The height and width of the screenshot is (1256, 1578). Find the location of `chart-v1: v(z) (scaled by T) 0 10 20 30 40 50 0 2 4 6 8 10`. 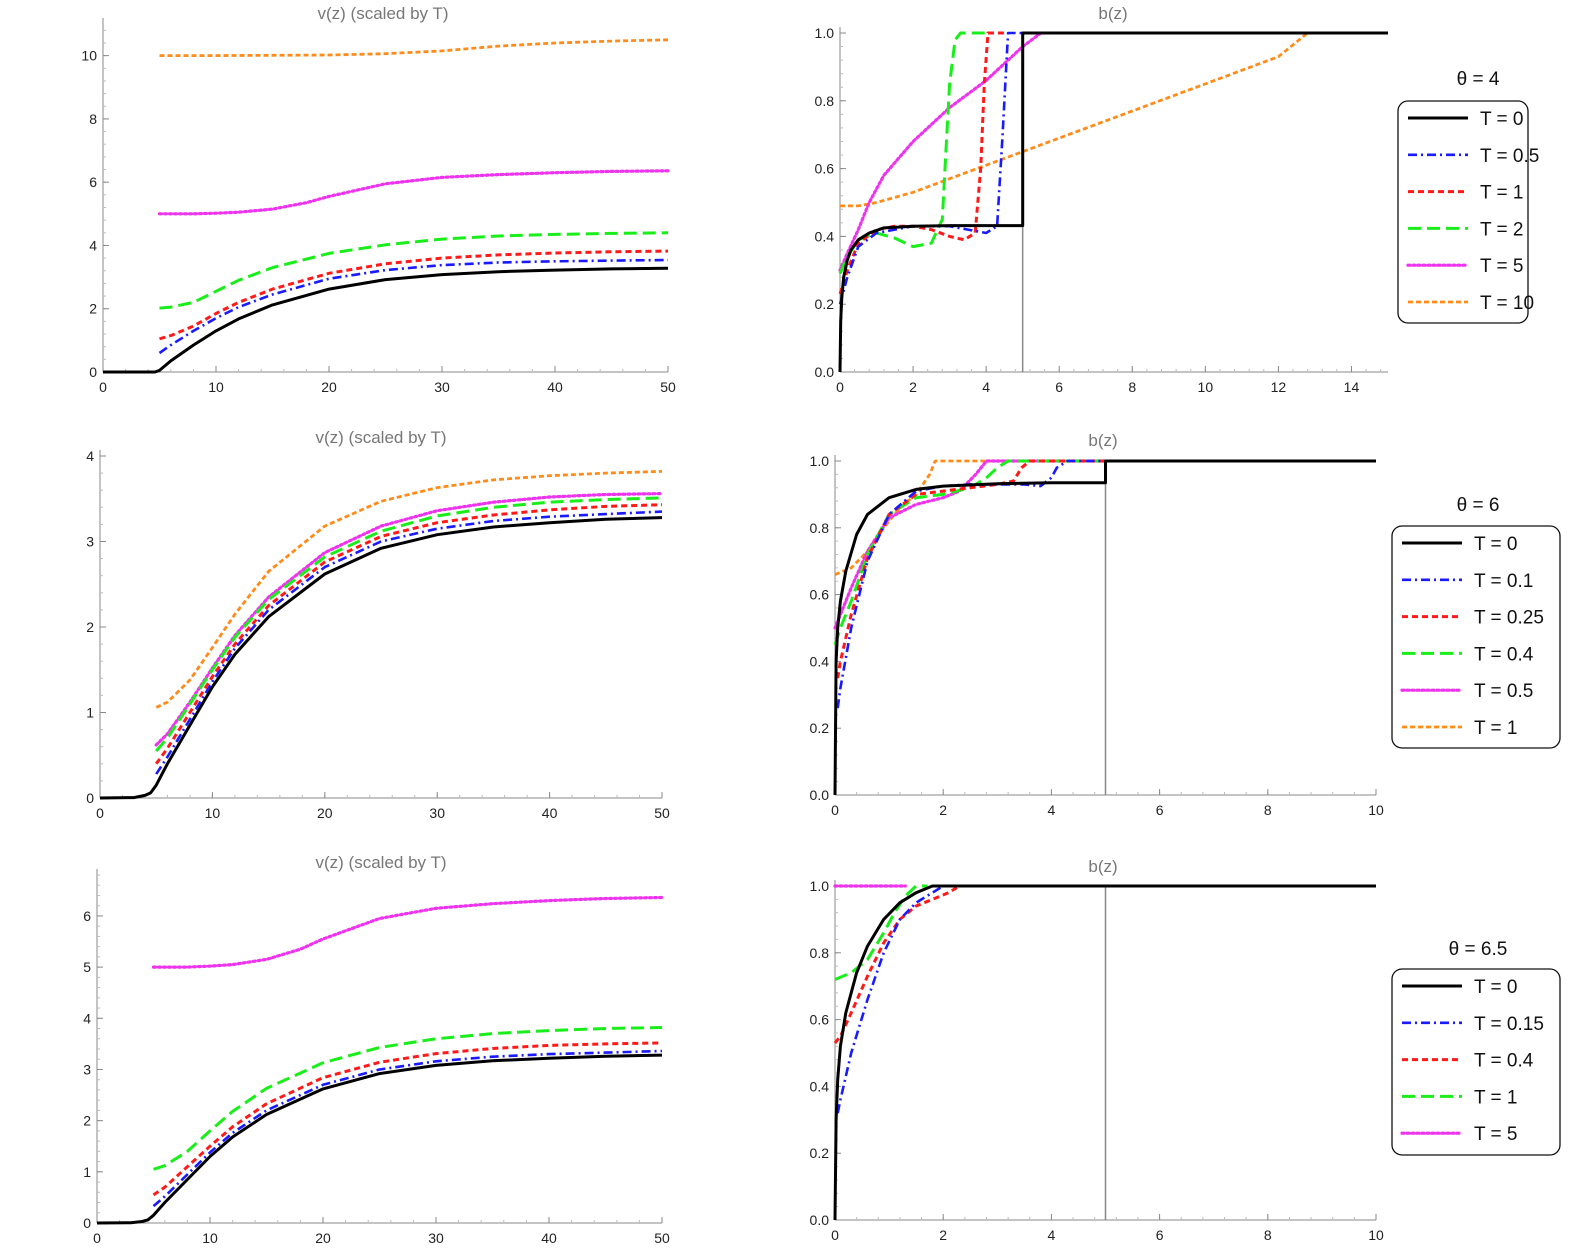

chart-v1: v(z) (scaled by T) 0 10 20 30 40 50 0 2 4 6 8 10 is located at coordinates (378, 199).